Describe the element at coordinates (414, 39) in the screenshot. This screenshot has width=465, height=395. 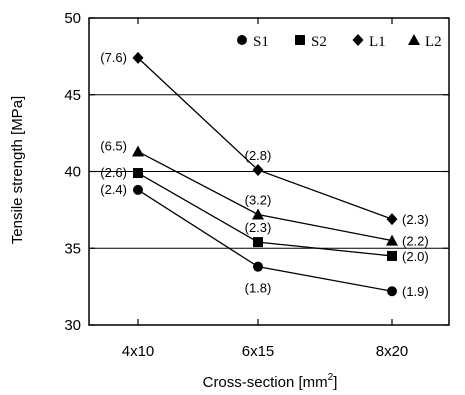
I see `legend-marker-l2` at that location.